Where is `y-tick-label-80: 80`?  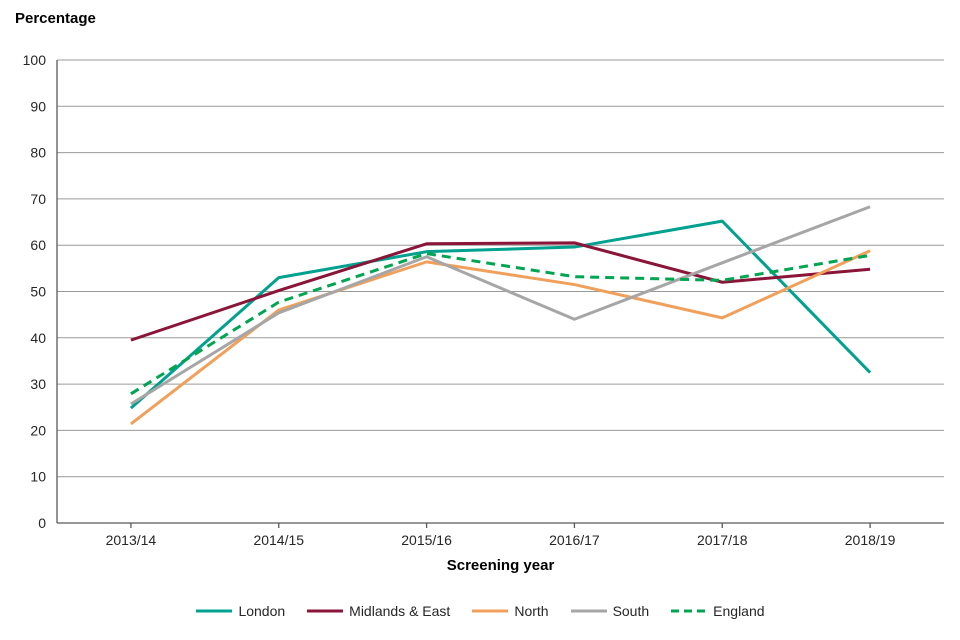
y-tick-label-80: 80 is located at coordinates (38, 153).